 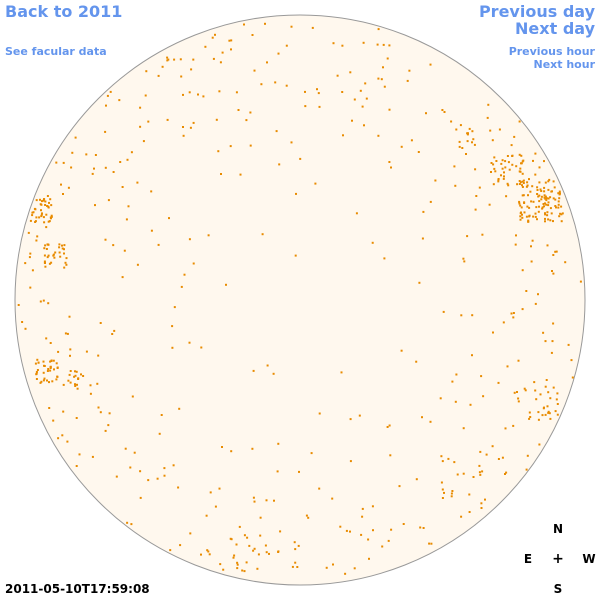 I want to click on back-to-year-link: Back to 2011, so click(x=64, y=11).